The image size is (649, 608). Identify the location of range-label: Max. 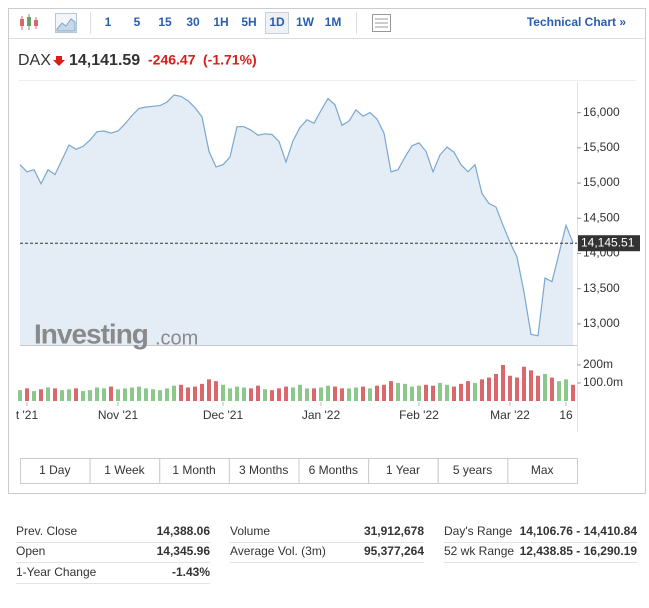
(542, 470).